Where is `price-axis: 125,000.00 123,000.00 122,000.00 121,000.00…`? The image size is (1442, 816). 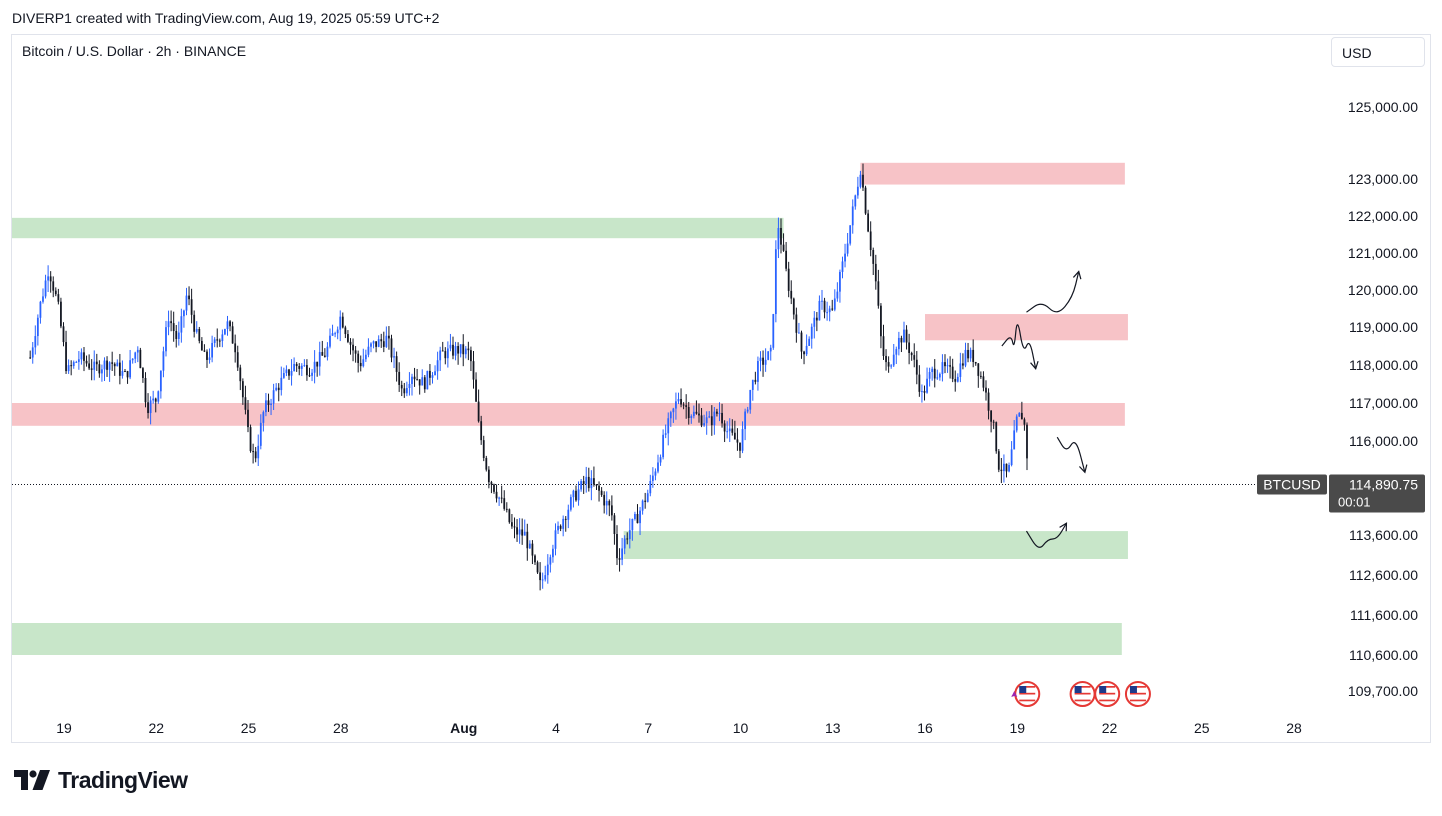
price-axis: 125,000.00 123,000.00 122,000.00 121,000.00… is located at coordinates (1383, 399).